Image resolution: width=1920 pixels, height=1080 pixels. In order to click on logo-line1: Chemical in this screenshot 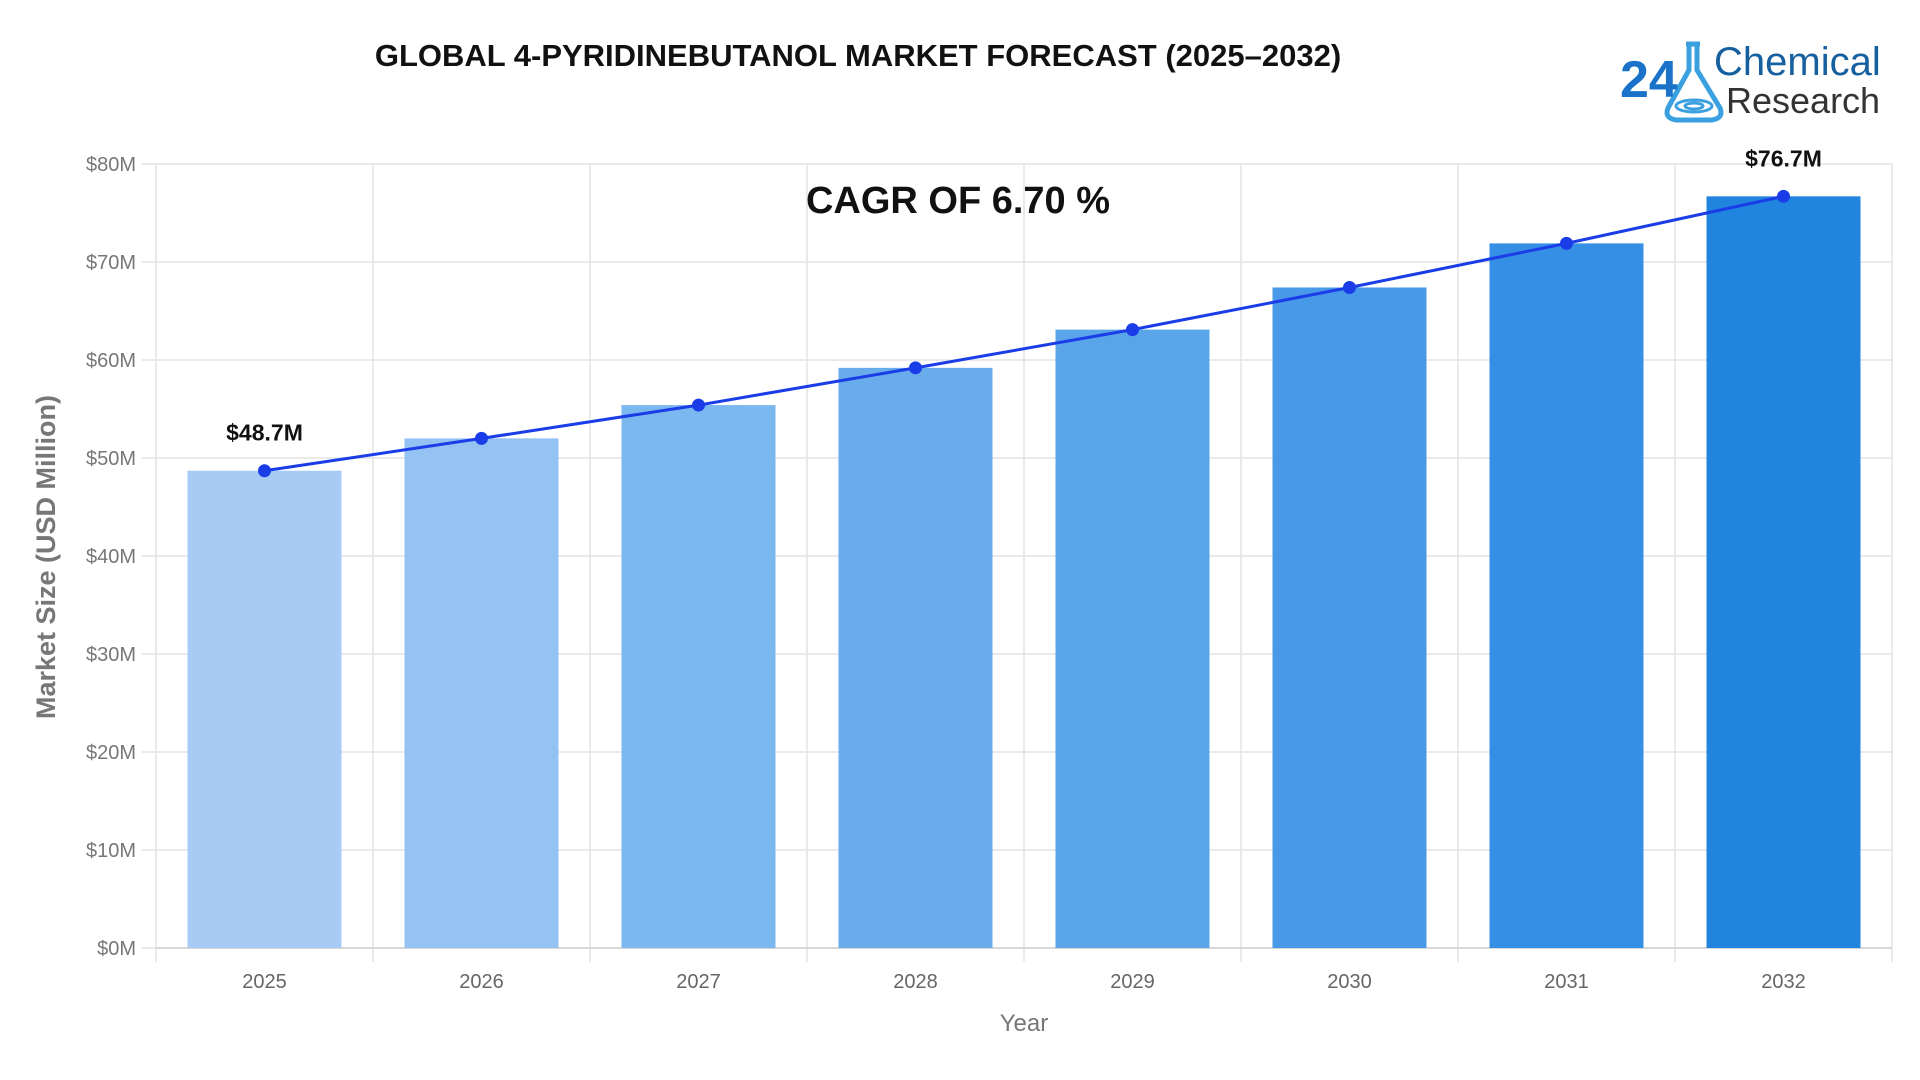, I will do `click(1797, 62)`.